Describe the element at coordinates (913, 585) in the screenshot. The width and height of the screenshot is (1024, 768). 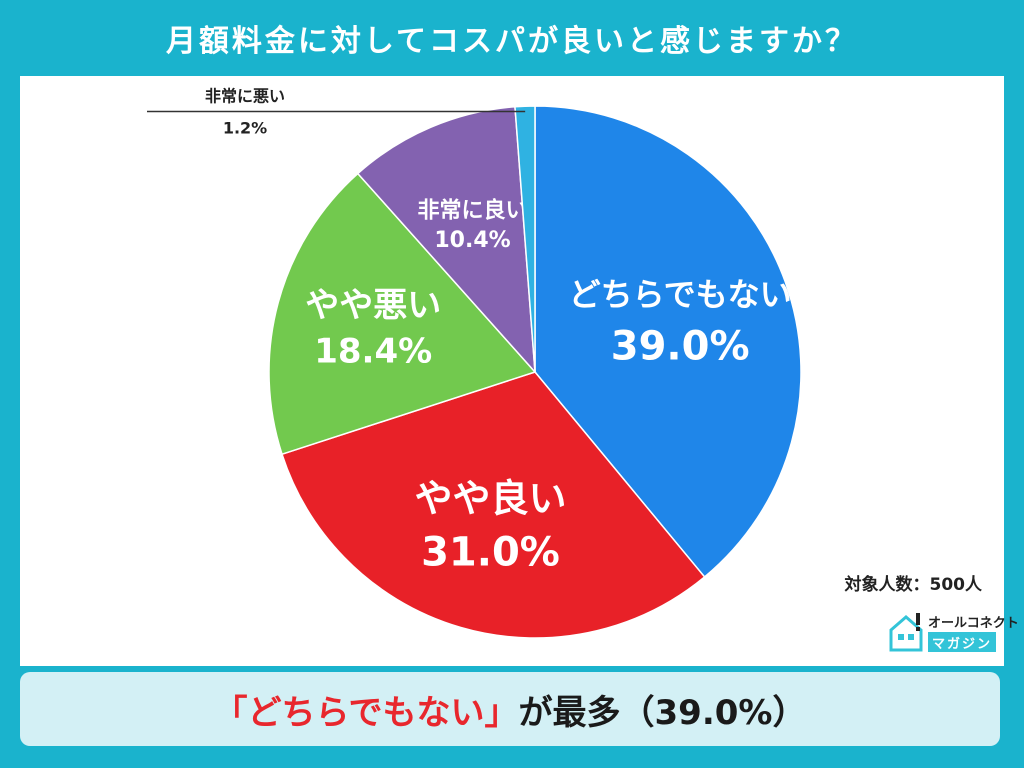
I see `sample-size: 対象人数：500人` at that location.